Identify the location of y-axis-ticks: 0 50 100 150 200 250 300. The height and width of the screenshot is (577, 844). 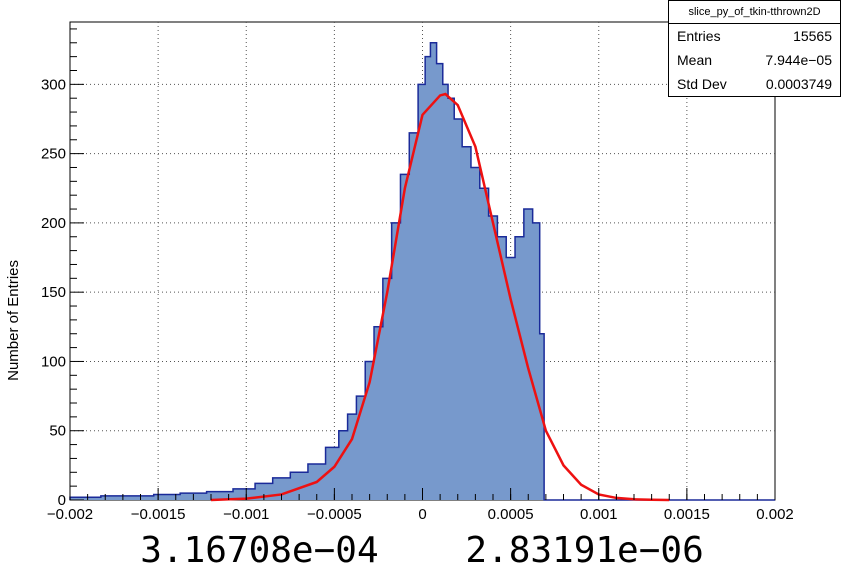
(62, 268).